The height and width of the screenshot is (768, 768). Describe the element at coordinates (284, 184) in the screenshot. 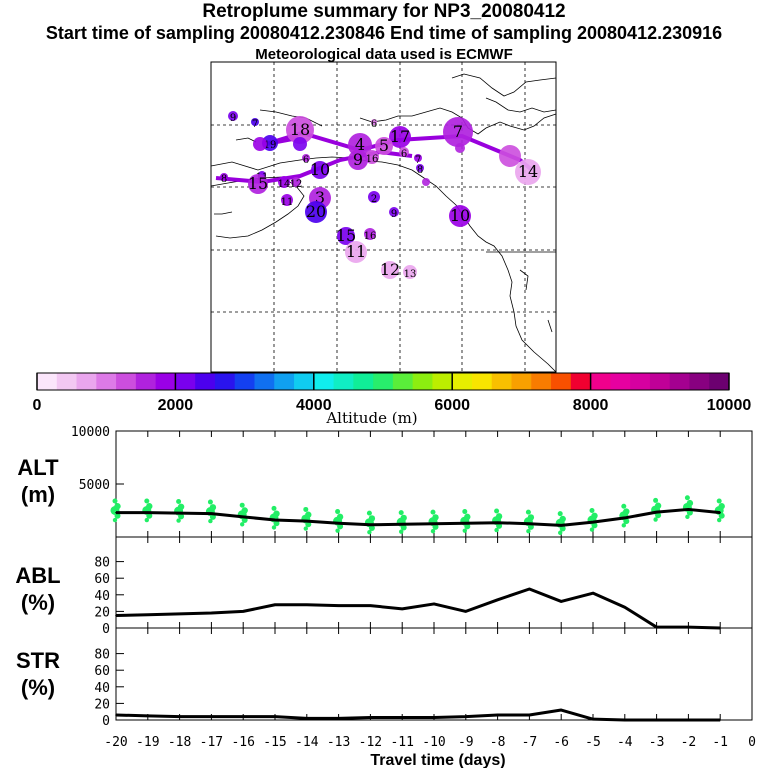

I see `plume-day-label: 14` at that location.